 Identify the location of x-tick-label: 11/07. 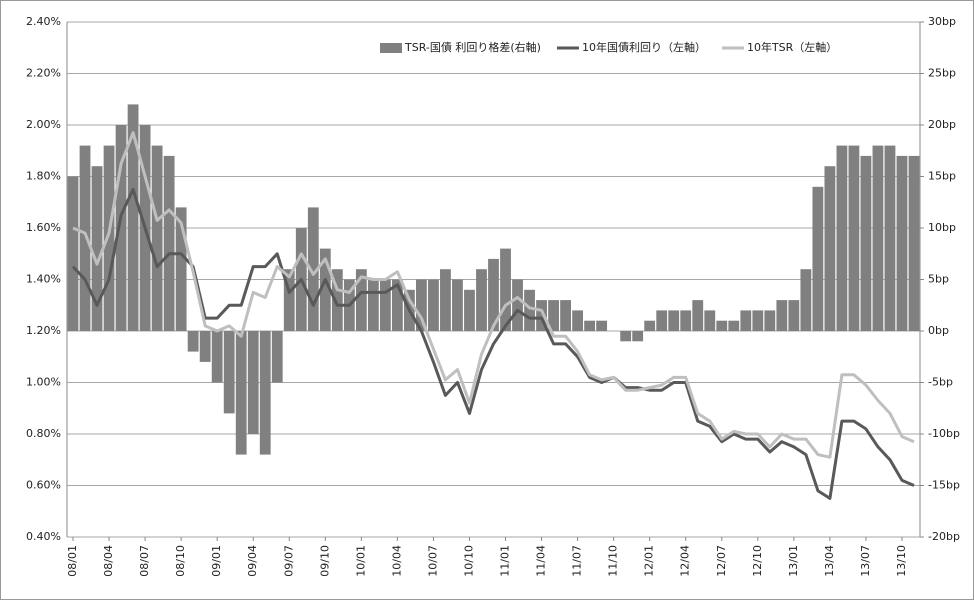
(577, 561).